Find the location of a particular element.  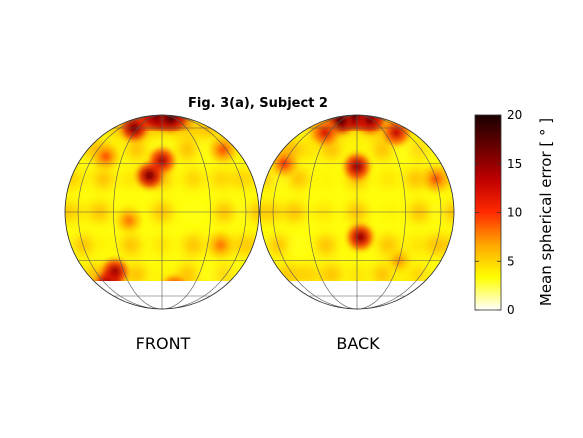

colorbar-tick-label: 5 is located at coordinates (511, 261).